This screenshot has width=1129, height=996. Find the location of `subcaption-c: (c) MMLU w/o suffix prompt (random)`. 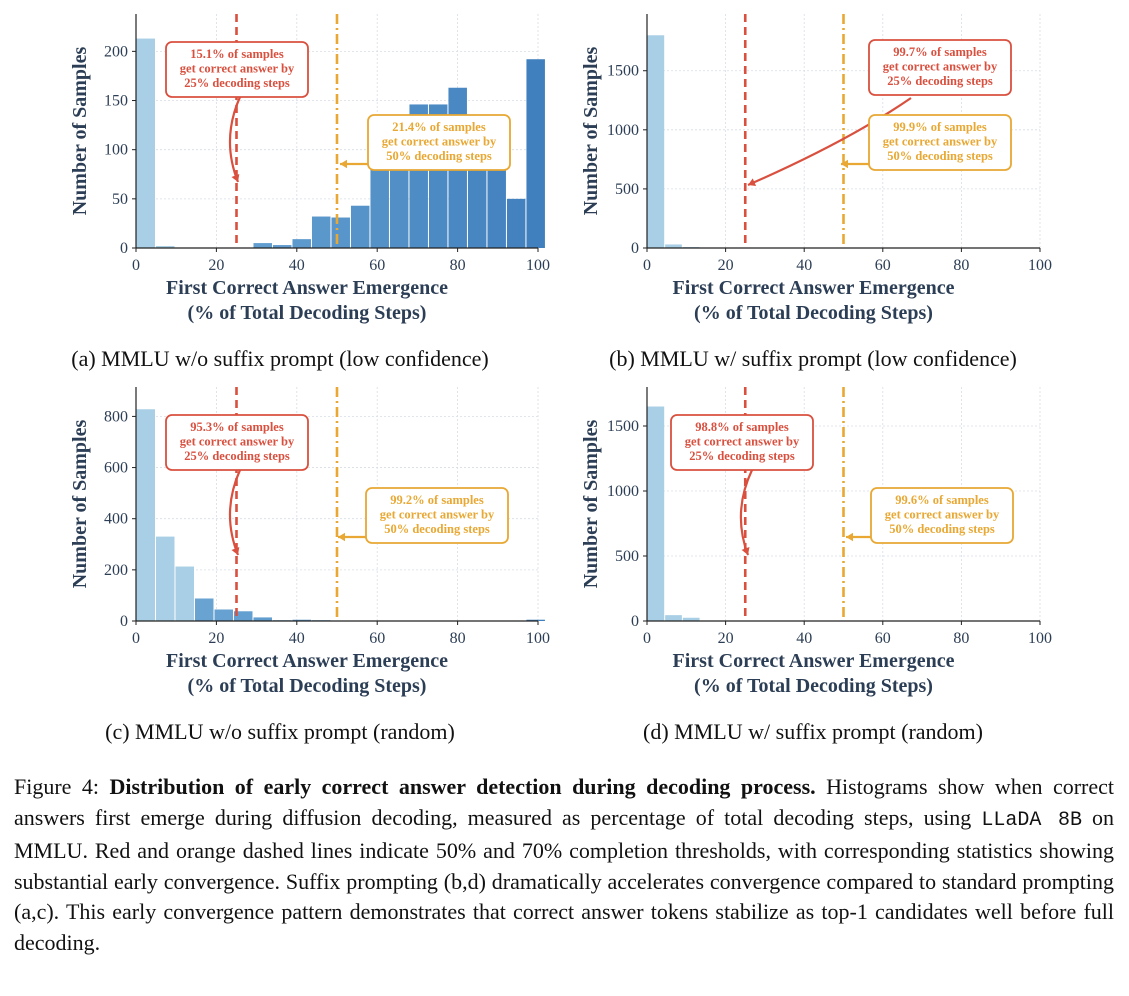

subcaption-c: (c) MMLU w/o suffix prompt (random) is located at coordinates (280, 731).